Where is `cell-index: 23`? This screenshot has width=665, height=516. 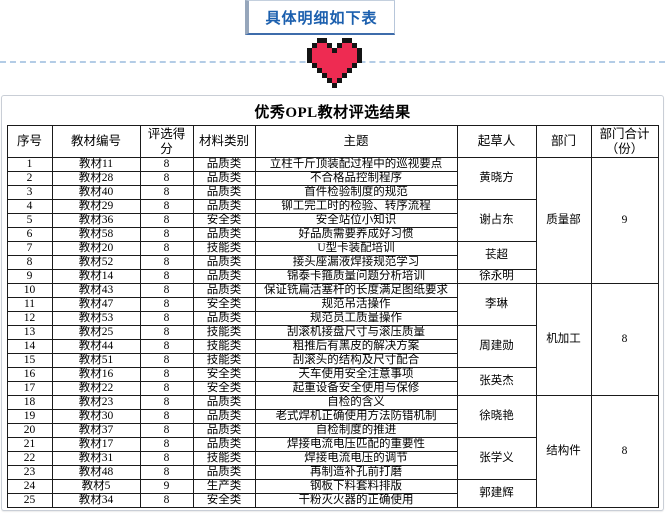 cell-index: 23 is located at coordinates (29, 472).